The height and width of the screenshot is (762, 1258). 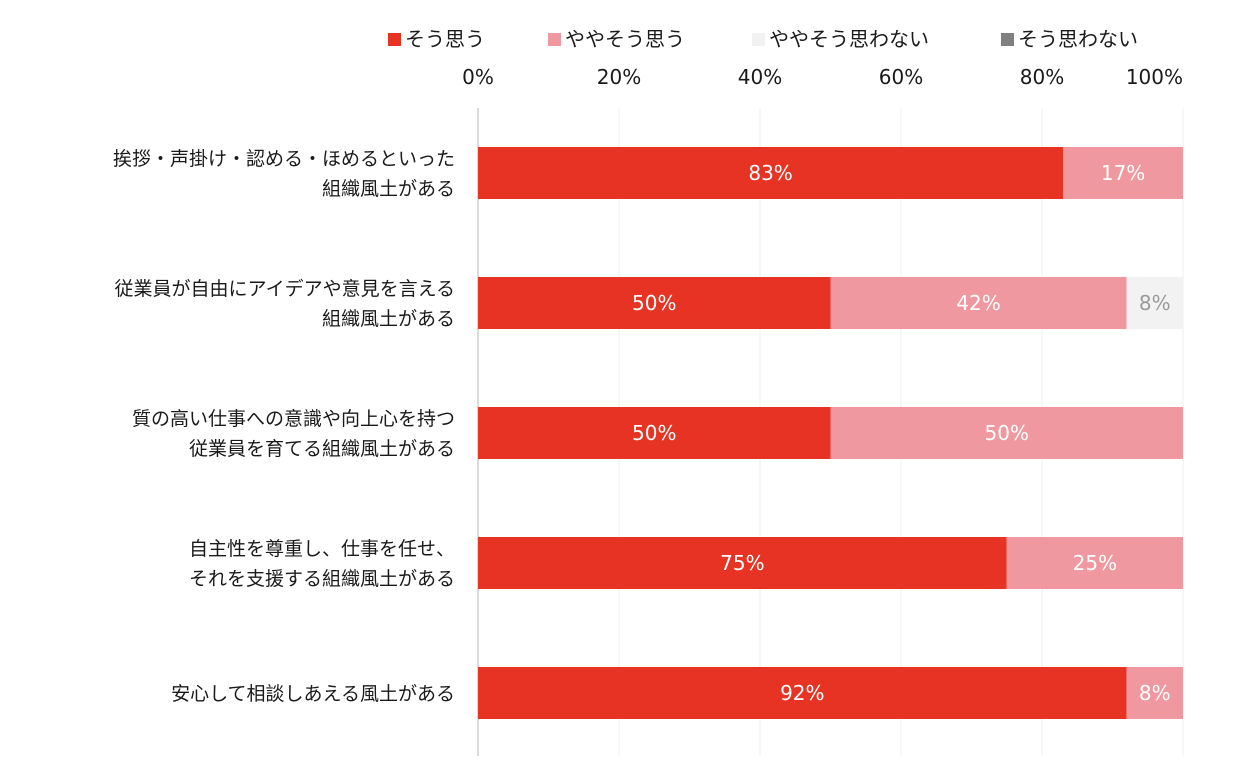 I want to click on data-label-1-0: 50%, so click(x=654, y=303).